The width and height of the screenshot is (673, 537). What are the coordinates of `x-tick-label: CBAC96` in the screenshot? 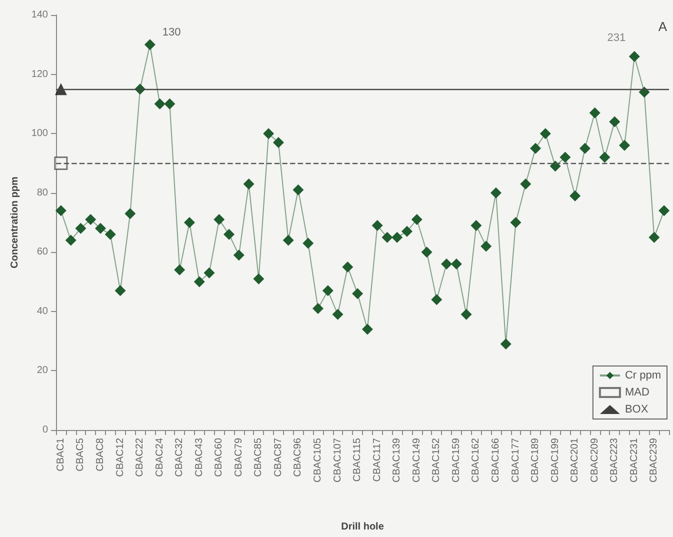 It's located at (298, 457).